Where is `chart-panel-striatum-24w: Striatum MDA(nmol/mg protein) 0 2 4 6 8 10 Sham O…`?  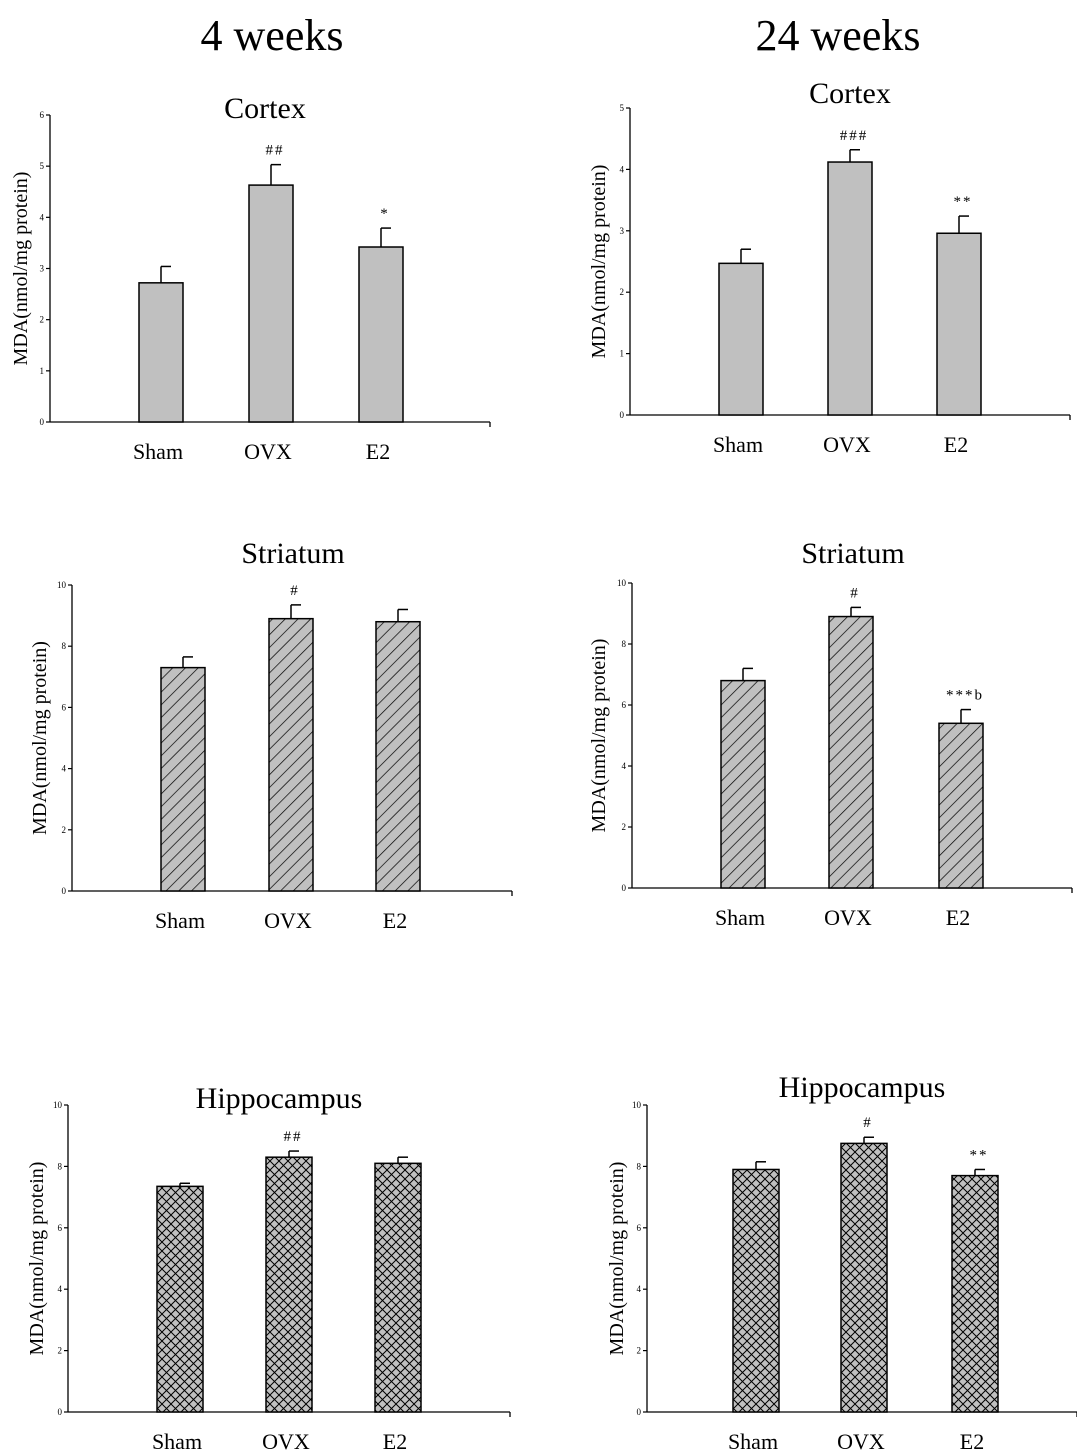
chart-panel-striatum-24w: Striatum MDA(nmol/mg protein) 0 2 4 6 8 10 Sham O… is located at coordinates (830, 733).